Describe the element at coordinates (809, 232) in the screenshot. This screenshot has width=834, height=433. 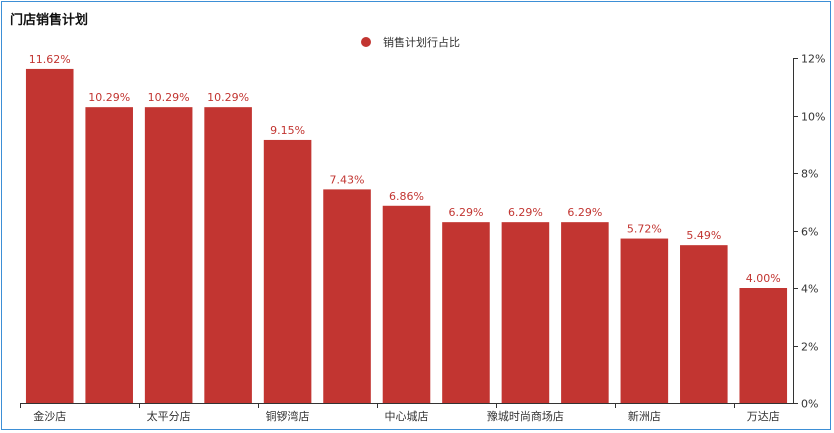
I see `y-tick-label: 6%` at that location.